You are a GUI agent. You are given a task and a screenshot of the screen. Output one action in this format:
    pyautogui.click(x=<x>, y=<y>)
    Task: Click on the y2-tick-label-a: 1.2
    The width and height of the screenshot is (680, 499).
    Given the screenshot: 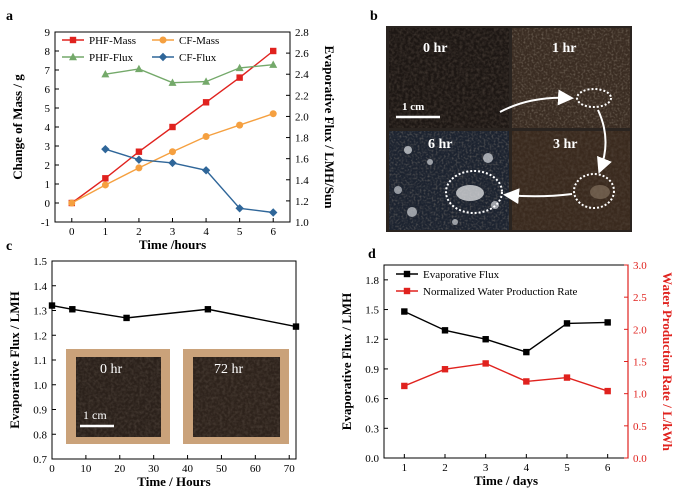 What is the action you would take?
    pyautogui.click(x=302, y=202)
    